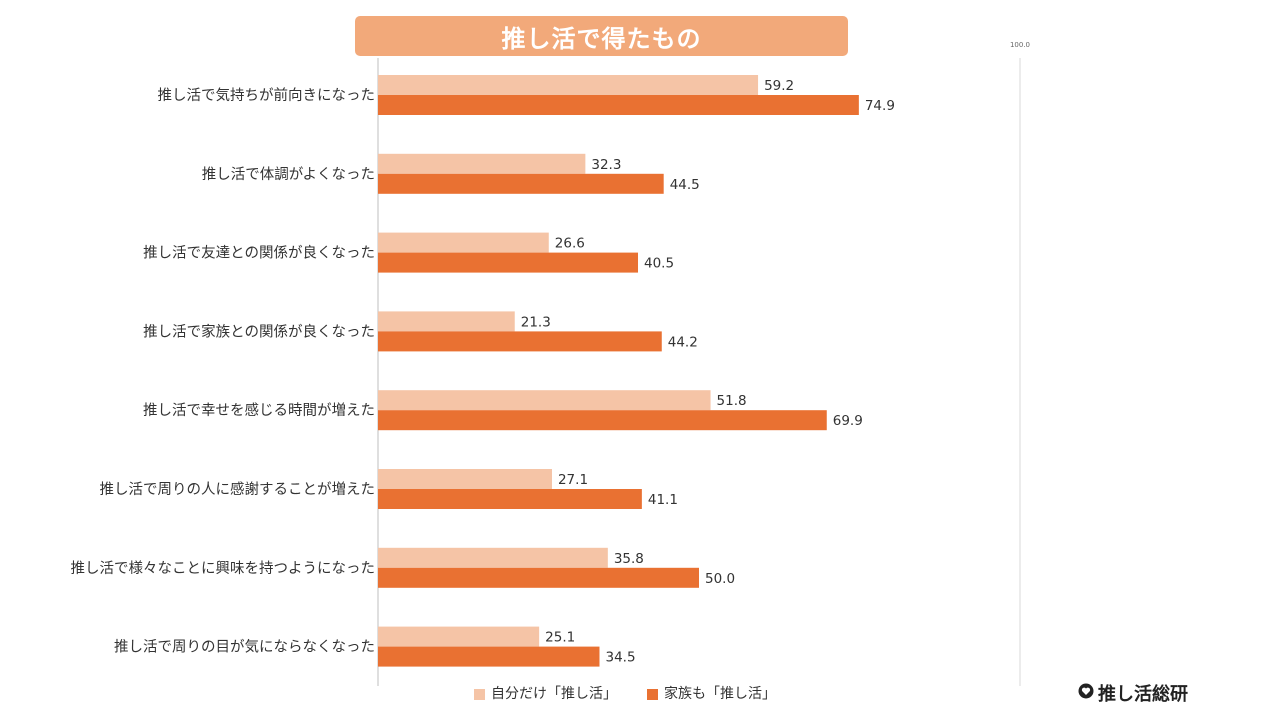 Image resolution: width=1280 pixels, height=720 pixels. What do you see at coordinates (848, 421) in the screenshot?
I see `data-label: 69.9` at bounding box center [848, 421].